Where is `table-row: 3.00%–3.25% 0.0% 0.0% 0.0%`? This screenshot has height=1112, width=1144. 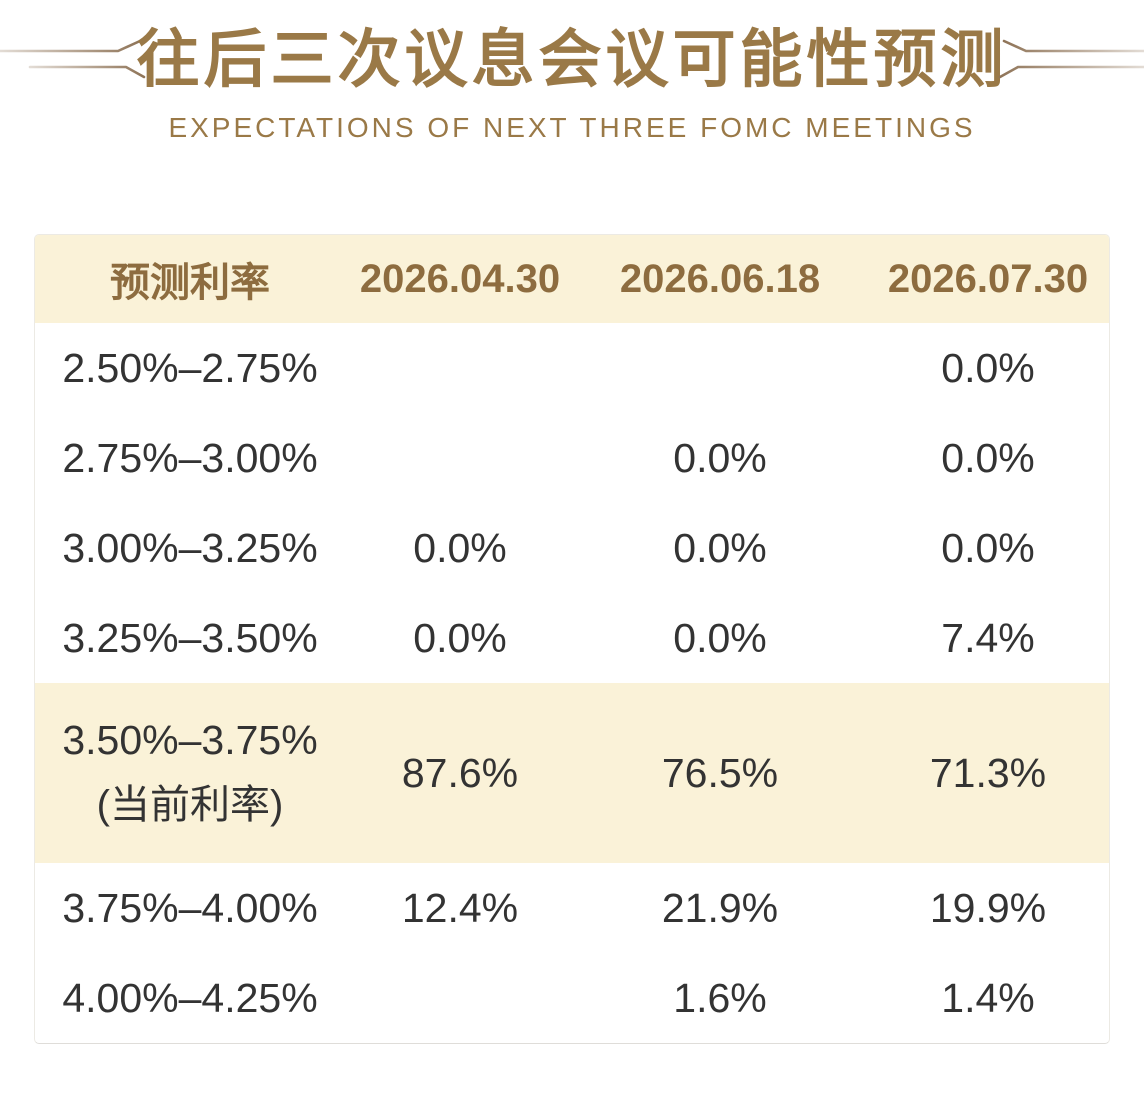 table-row: 3.00%–3.25% 0.0% 0.0% 0.0% is located at coordinates (572, 548).